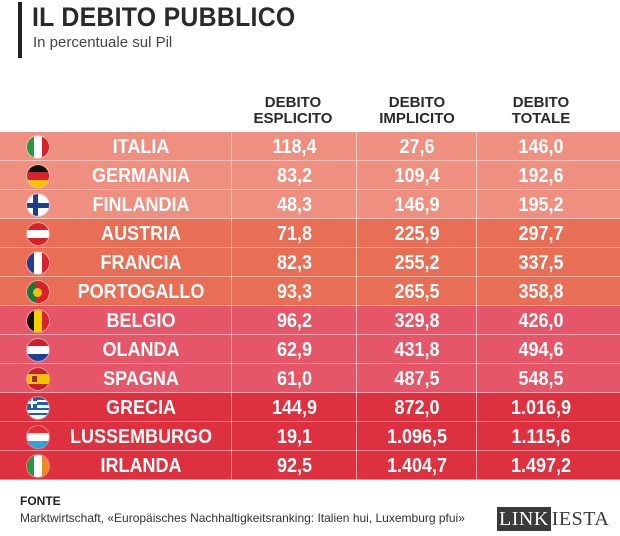 This screenshot has height=536, width=620. Describe the element at coordinates (417, 234) in the screenshot. I see `implicito-value: 225,9` at that location.